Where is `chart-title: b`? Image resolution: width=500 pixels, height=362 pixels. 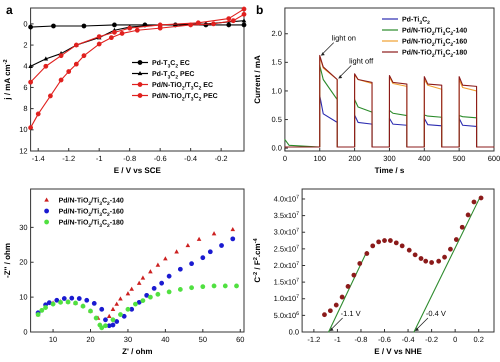
chart-title: b is located at coordinates (260, 10).